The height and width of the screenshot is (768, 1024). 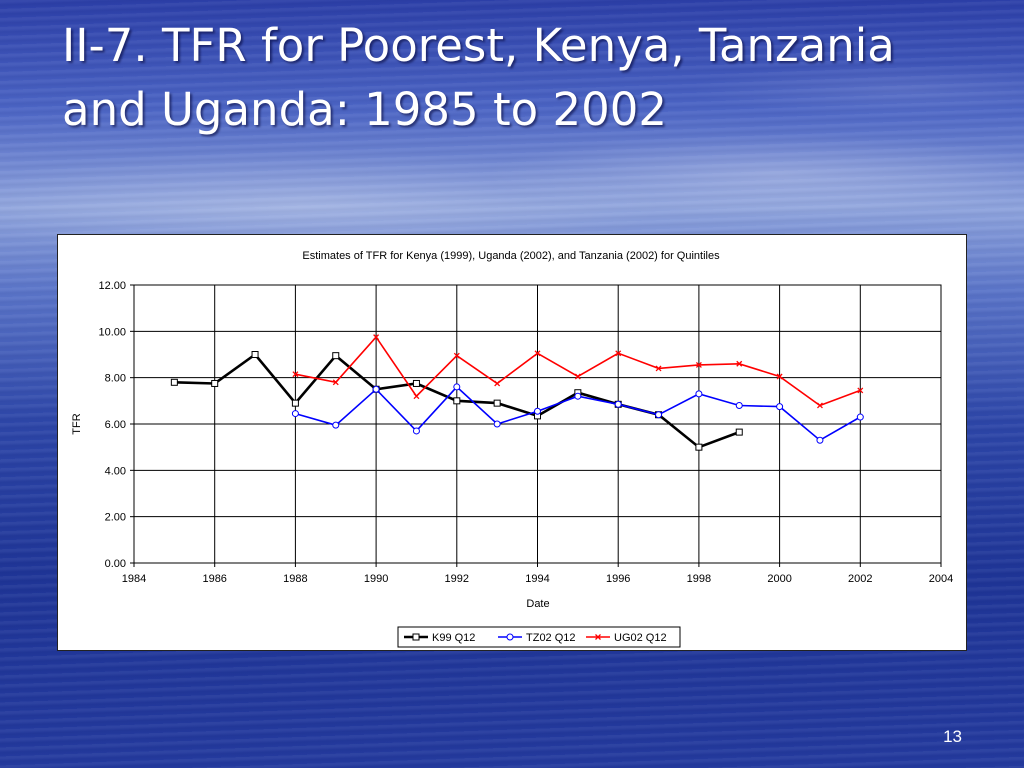 What do you see at coordinates (134, 579) in the screenshot?
I see `x-tick-label: 1984` at bounding box center [134, 579].